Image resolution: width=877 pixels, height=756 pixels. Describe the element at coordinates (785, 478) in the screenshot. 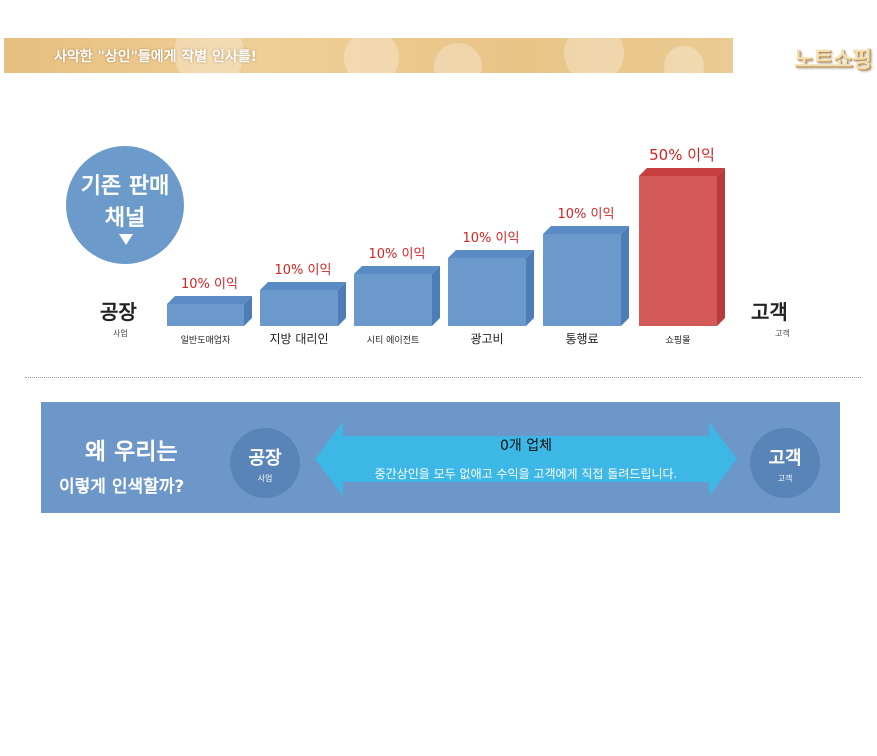

I see `customer-node-sub: 고객` at that location.